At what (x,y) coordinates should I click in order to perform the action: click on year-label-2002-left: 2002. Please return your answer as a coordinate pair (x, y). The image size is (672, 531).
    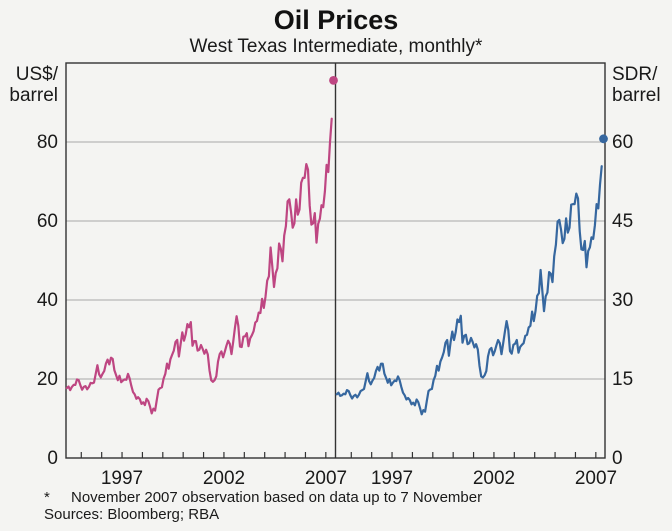
    Looking at the image, I should click on (224, 478).